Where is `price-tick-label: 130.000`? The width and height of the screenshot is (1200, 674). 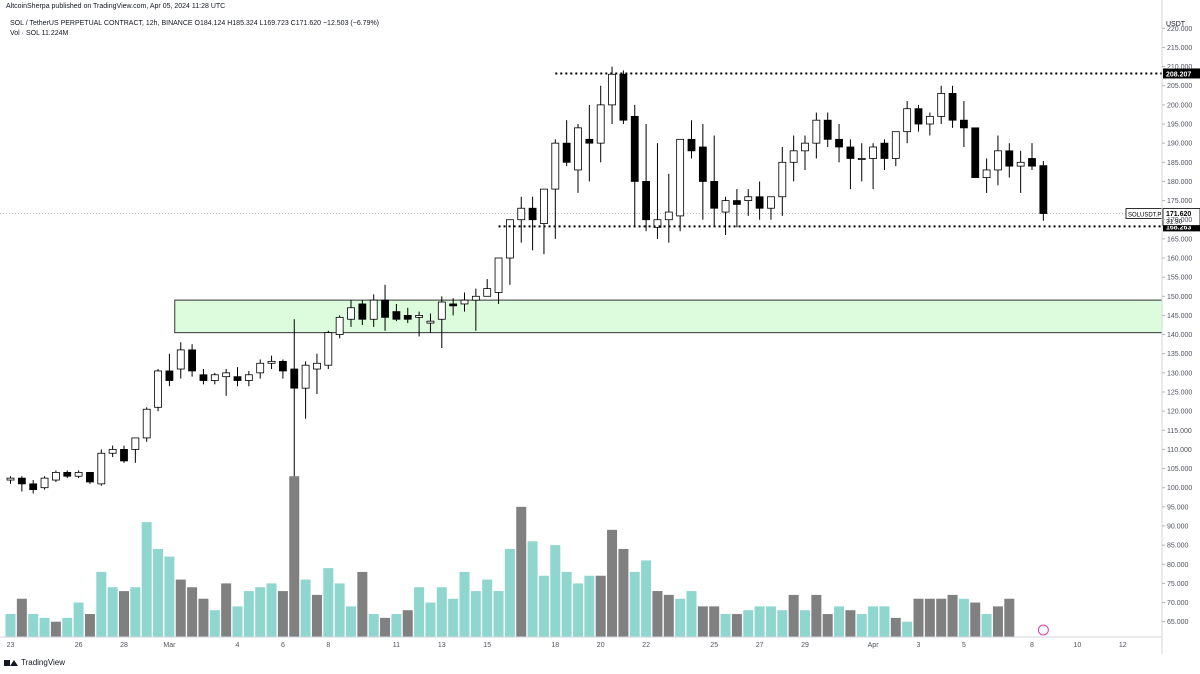 price-tick-label: 130.000 is located at coordinates (1179, 373).